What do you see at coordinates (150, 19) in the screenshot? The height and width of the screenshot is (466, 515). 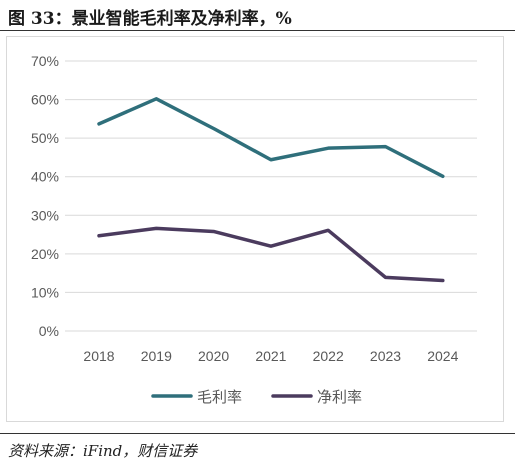 I see `figure-title: 图 33：景业智能毛利率及净利率，%` at bounding box center [150, 19].